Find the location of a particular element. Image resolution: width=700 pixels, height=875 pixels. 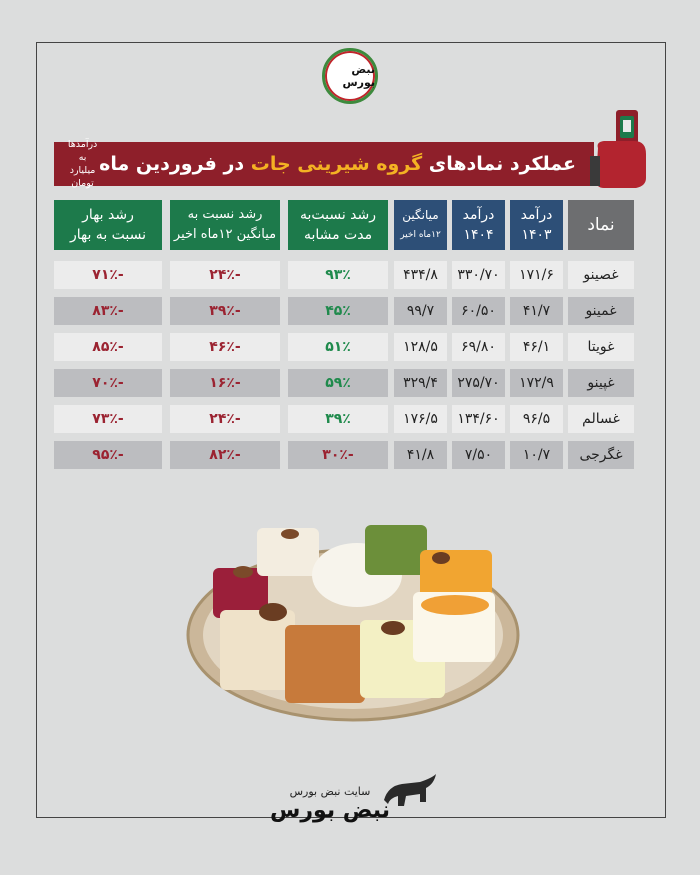

table-cell-growth-spring: -۷۱٪ is located at coordinates (108, 275).